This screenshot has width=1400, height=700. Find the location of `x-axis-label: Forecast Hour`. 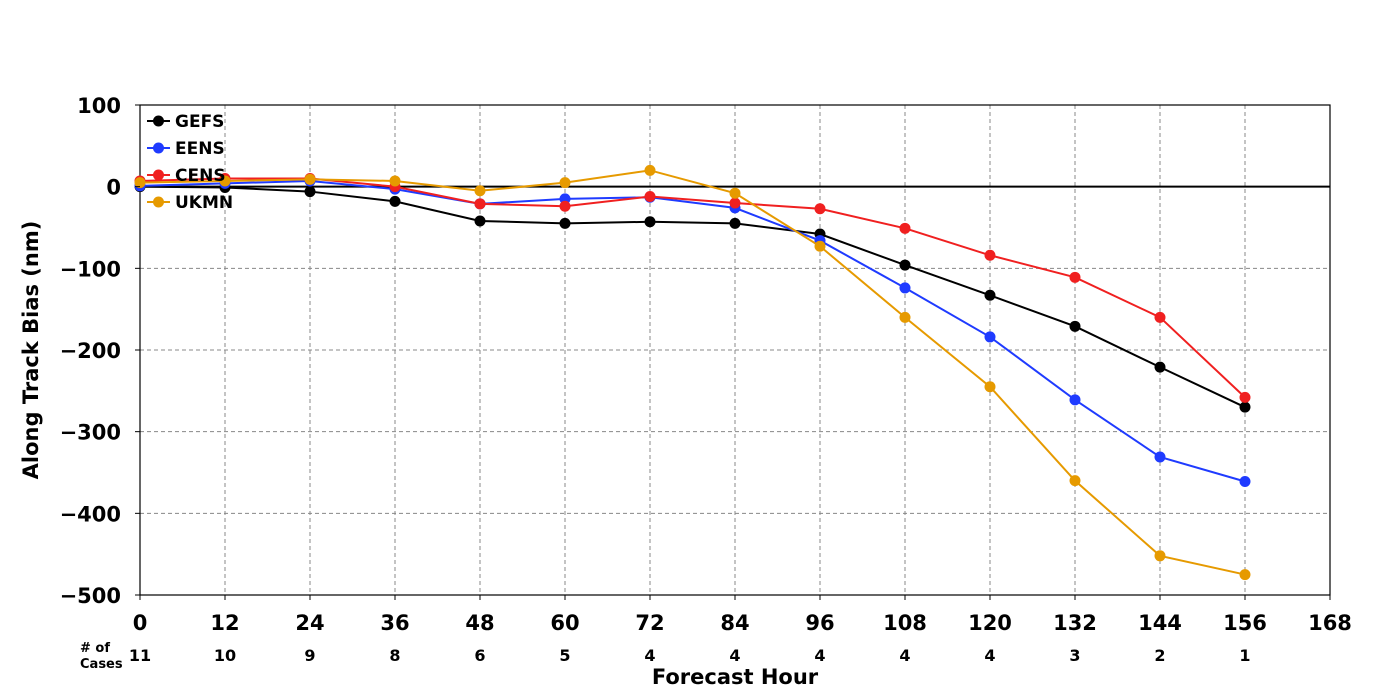

x-axis-label: Forecast Hour is located at coordinates (735, 677).